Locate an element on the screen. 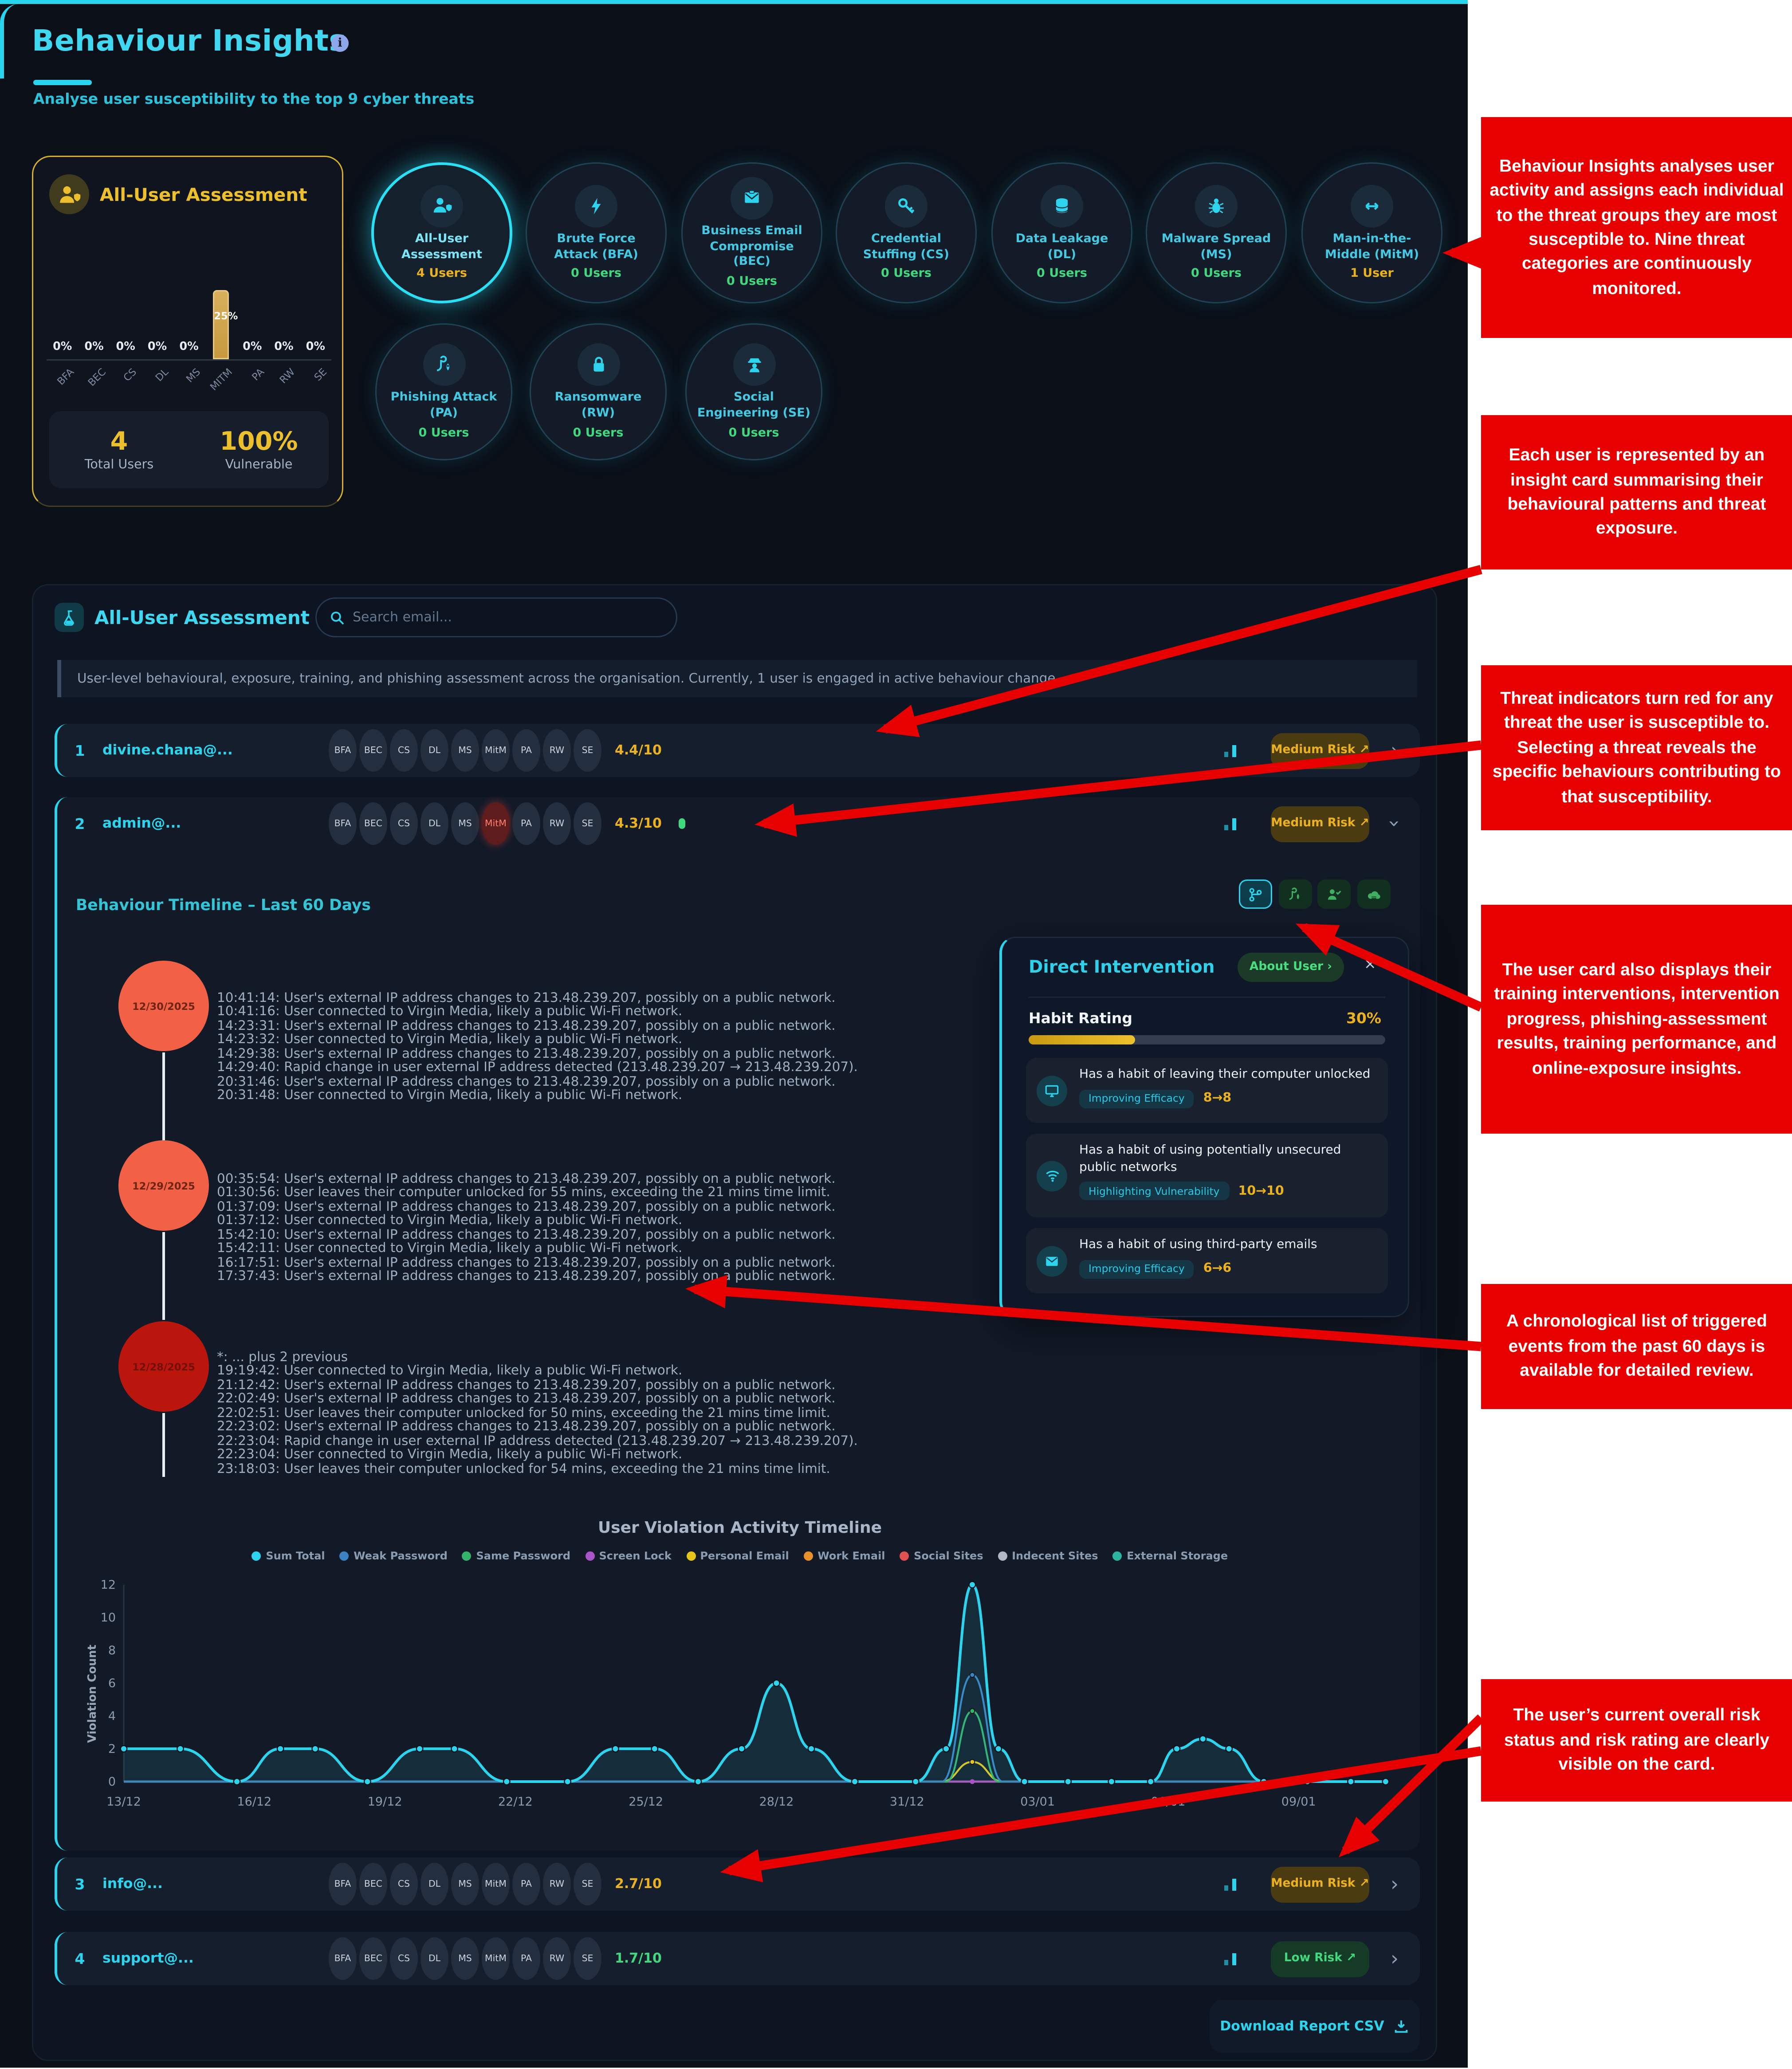  threat-group-cs: Credential Stuffing (CS) 0 Users is located at coordinates (906, 233).